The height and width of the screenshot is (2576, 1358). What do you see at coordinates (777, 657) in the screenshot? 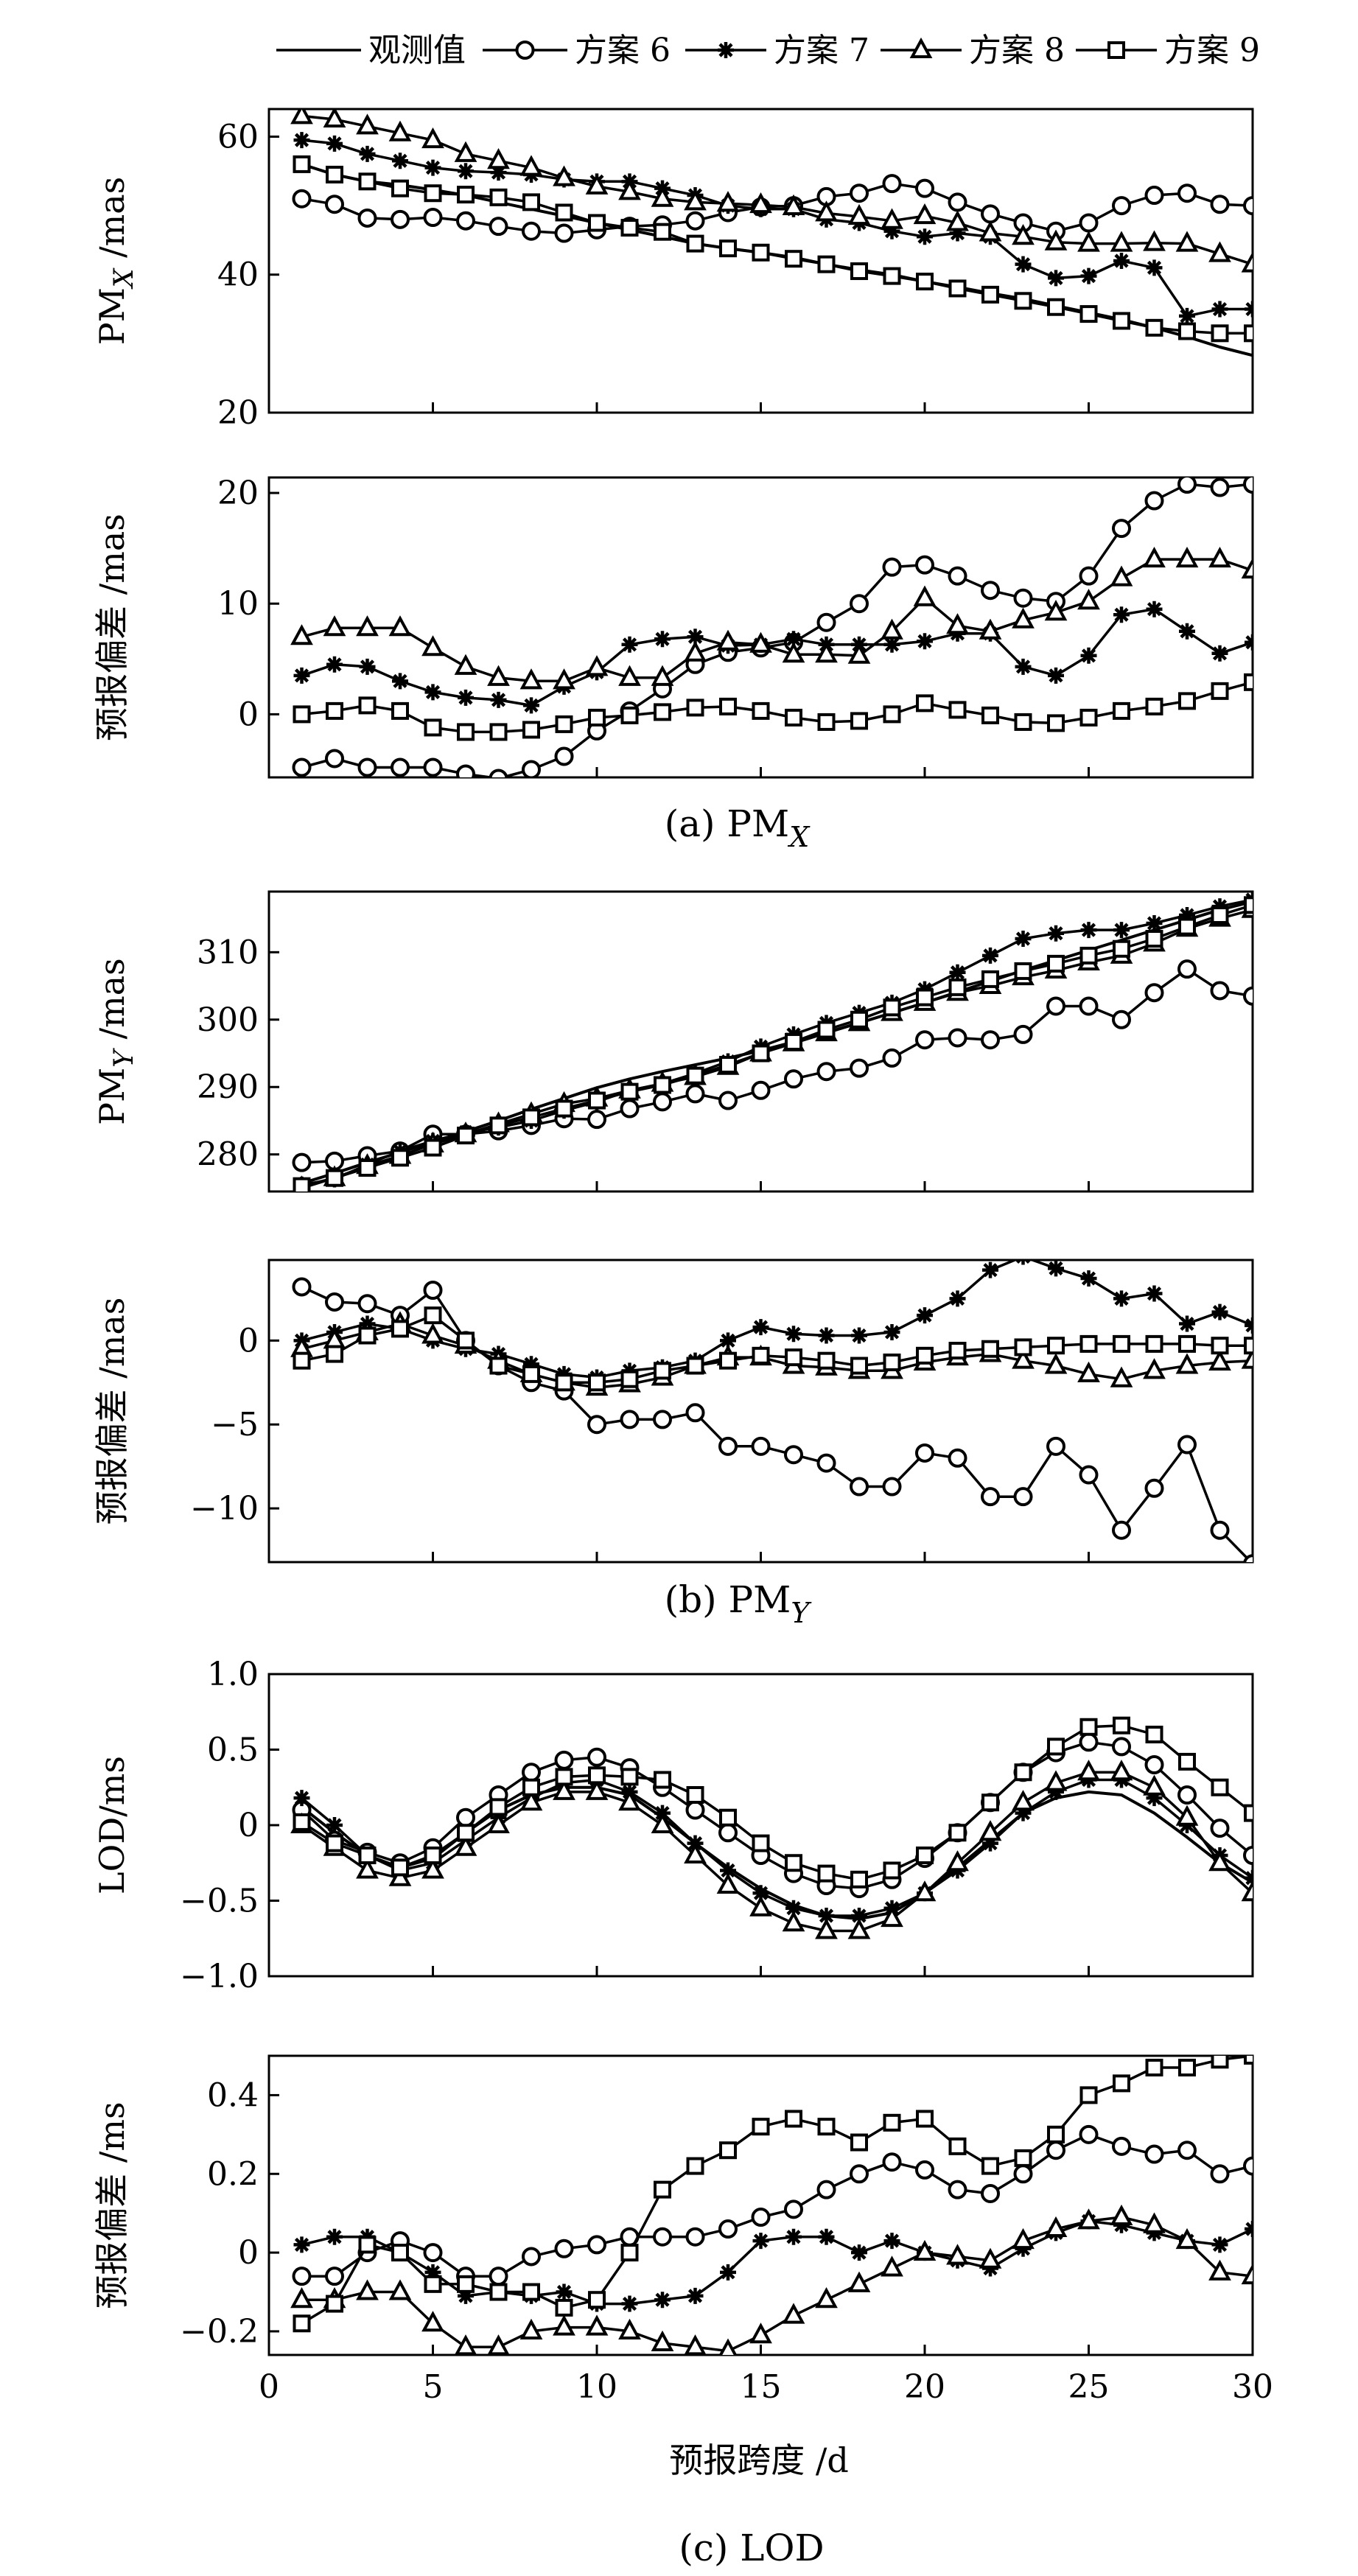
I see `series-line-star` at bounding box center [777, 657].